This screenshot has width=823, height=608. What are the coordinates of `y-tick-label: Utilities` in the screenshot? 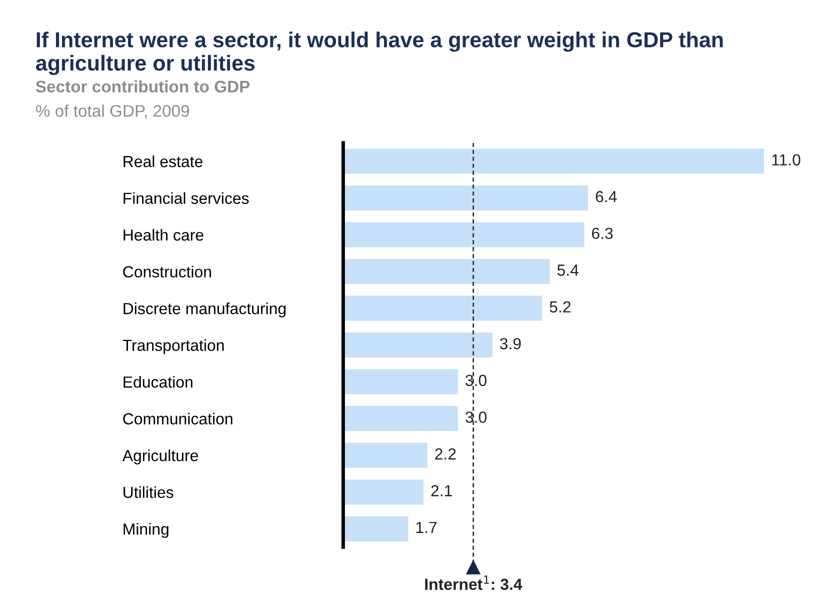 It's located at (149, 492).